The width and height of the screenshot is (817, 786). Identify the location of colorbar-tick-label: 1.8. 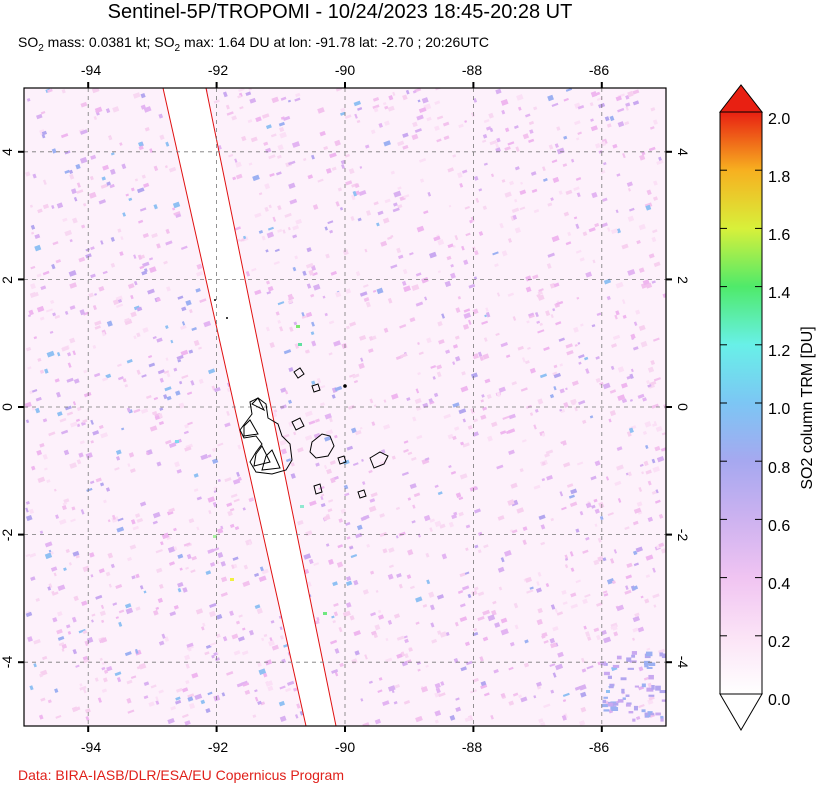
(779, 177).